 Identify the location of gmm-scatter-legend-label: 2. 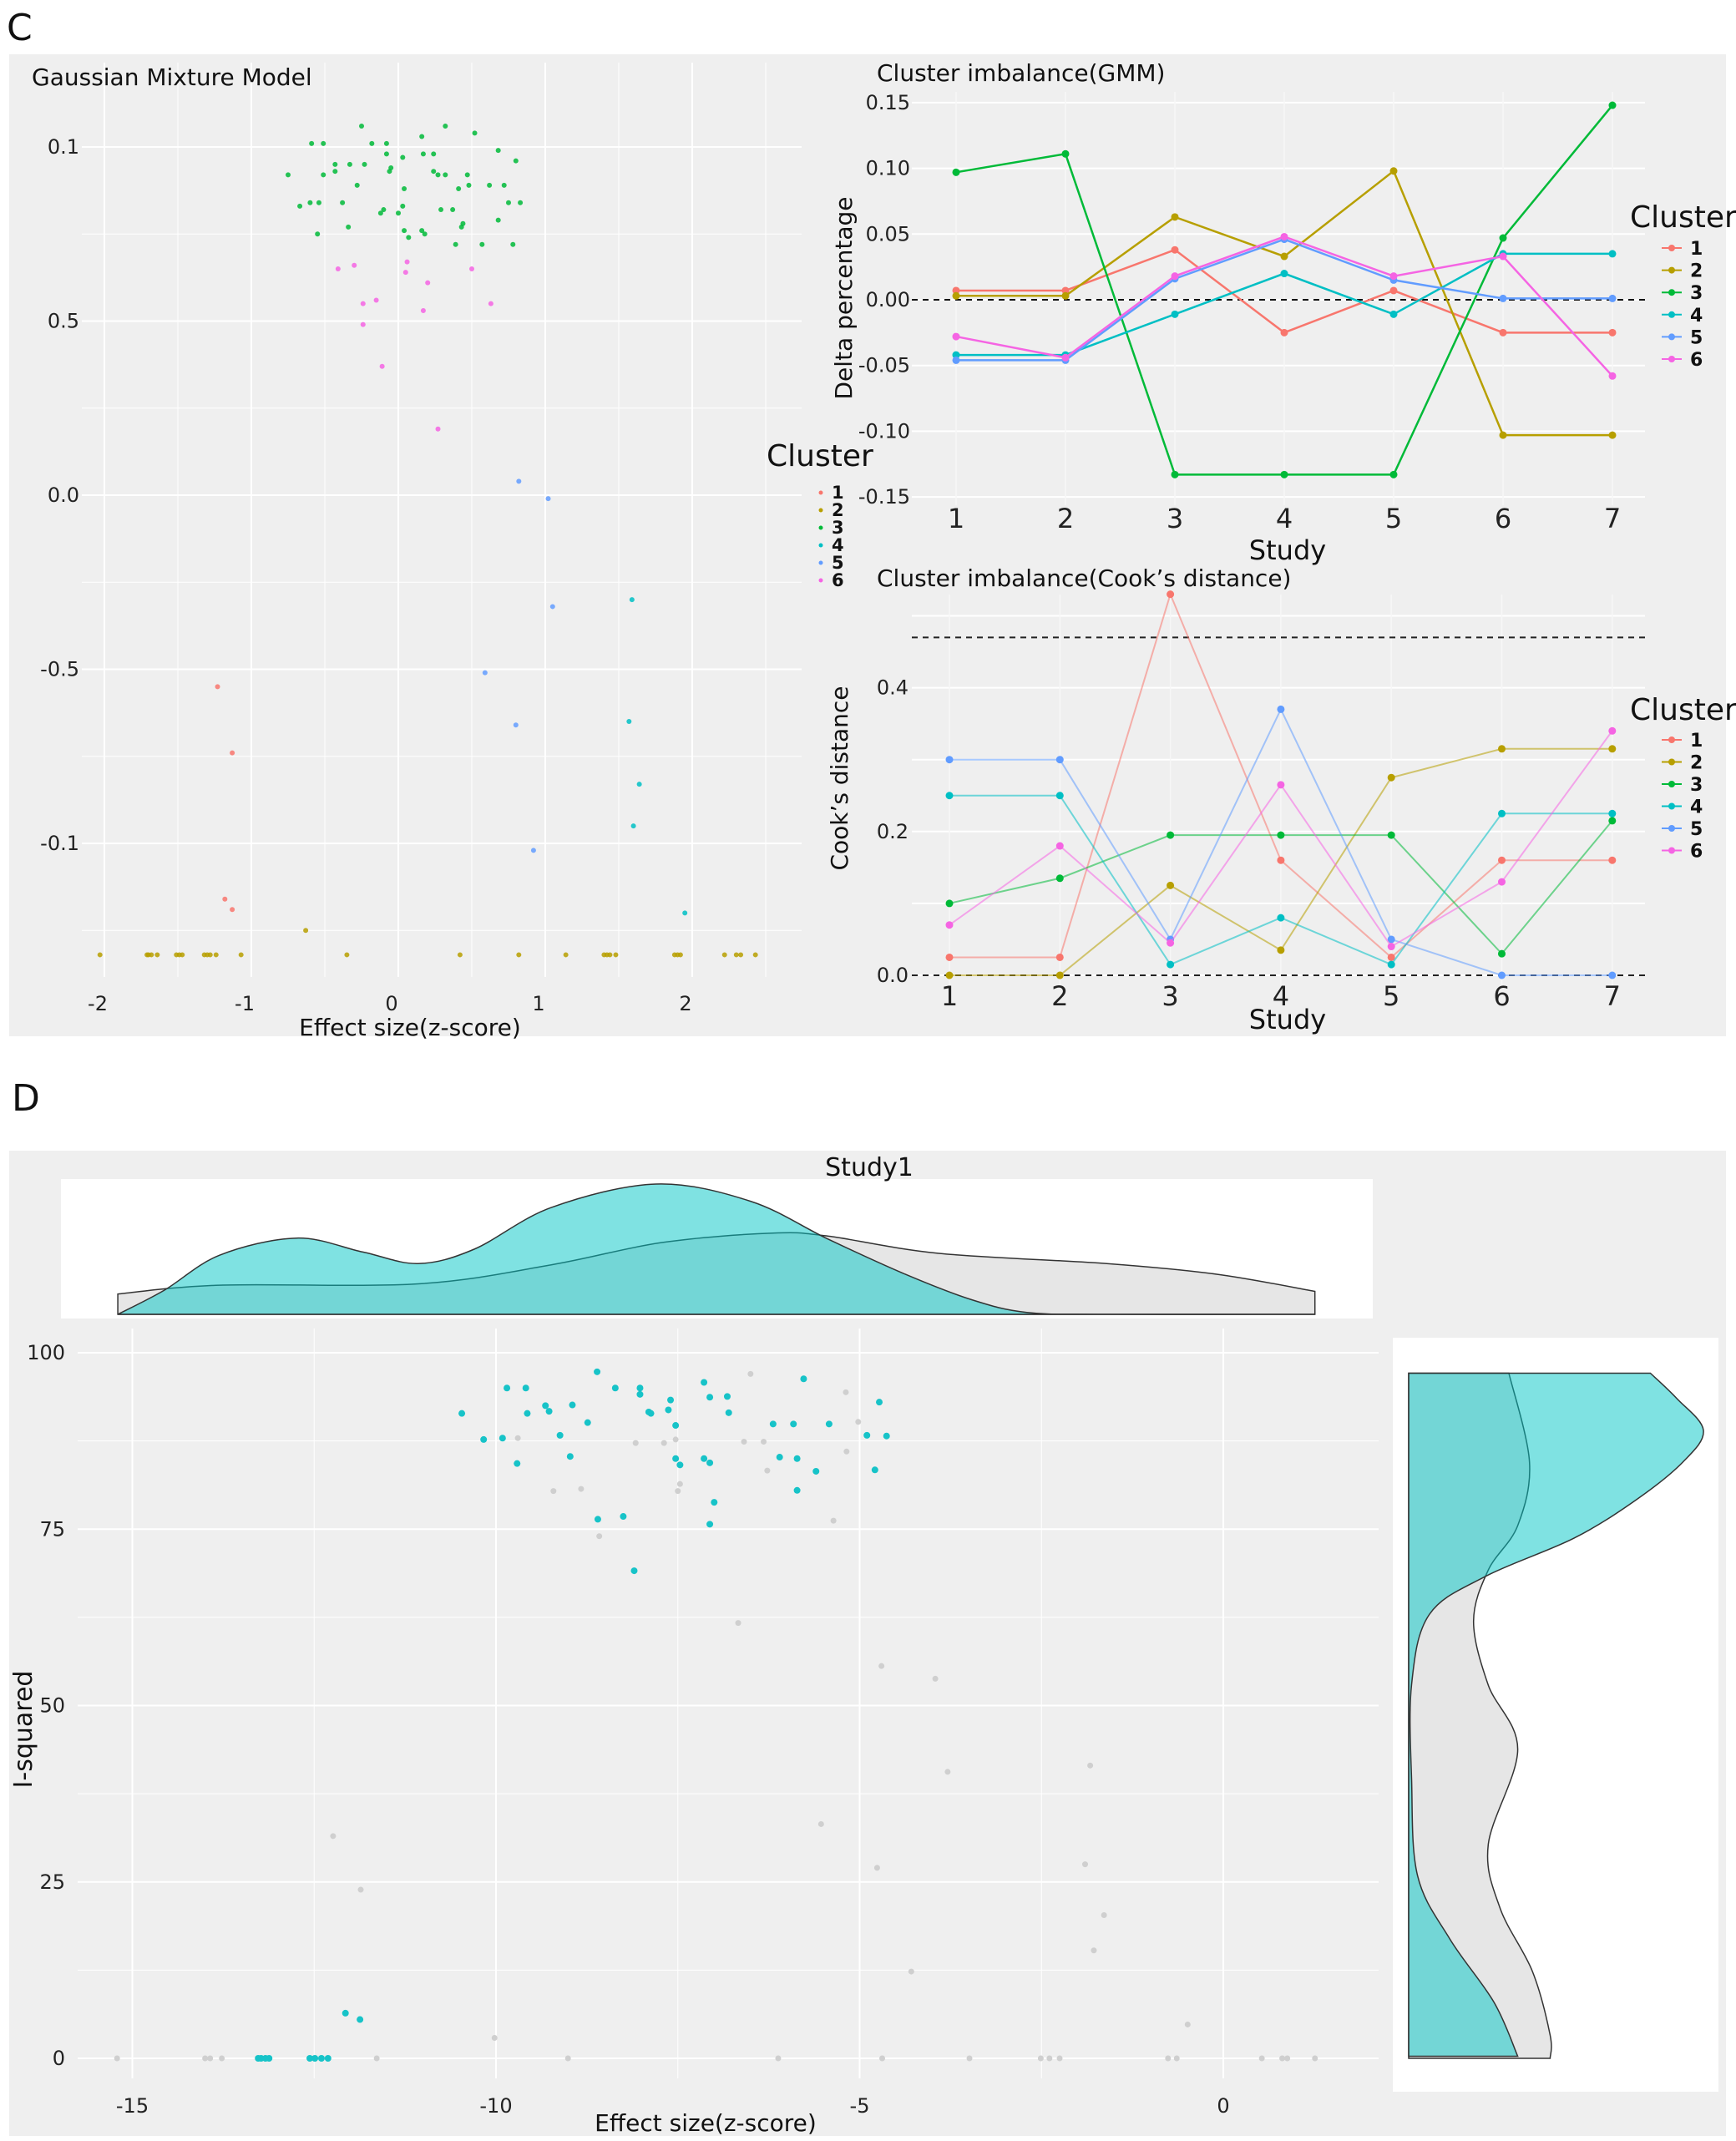
(838, 510).